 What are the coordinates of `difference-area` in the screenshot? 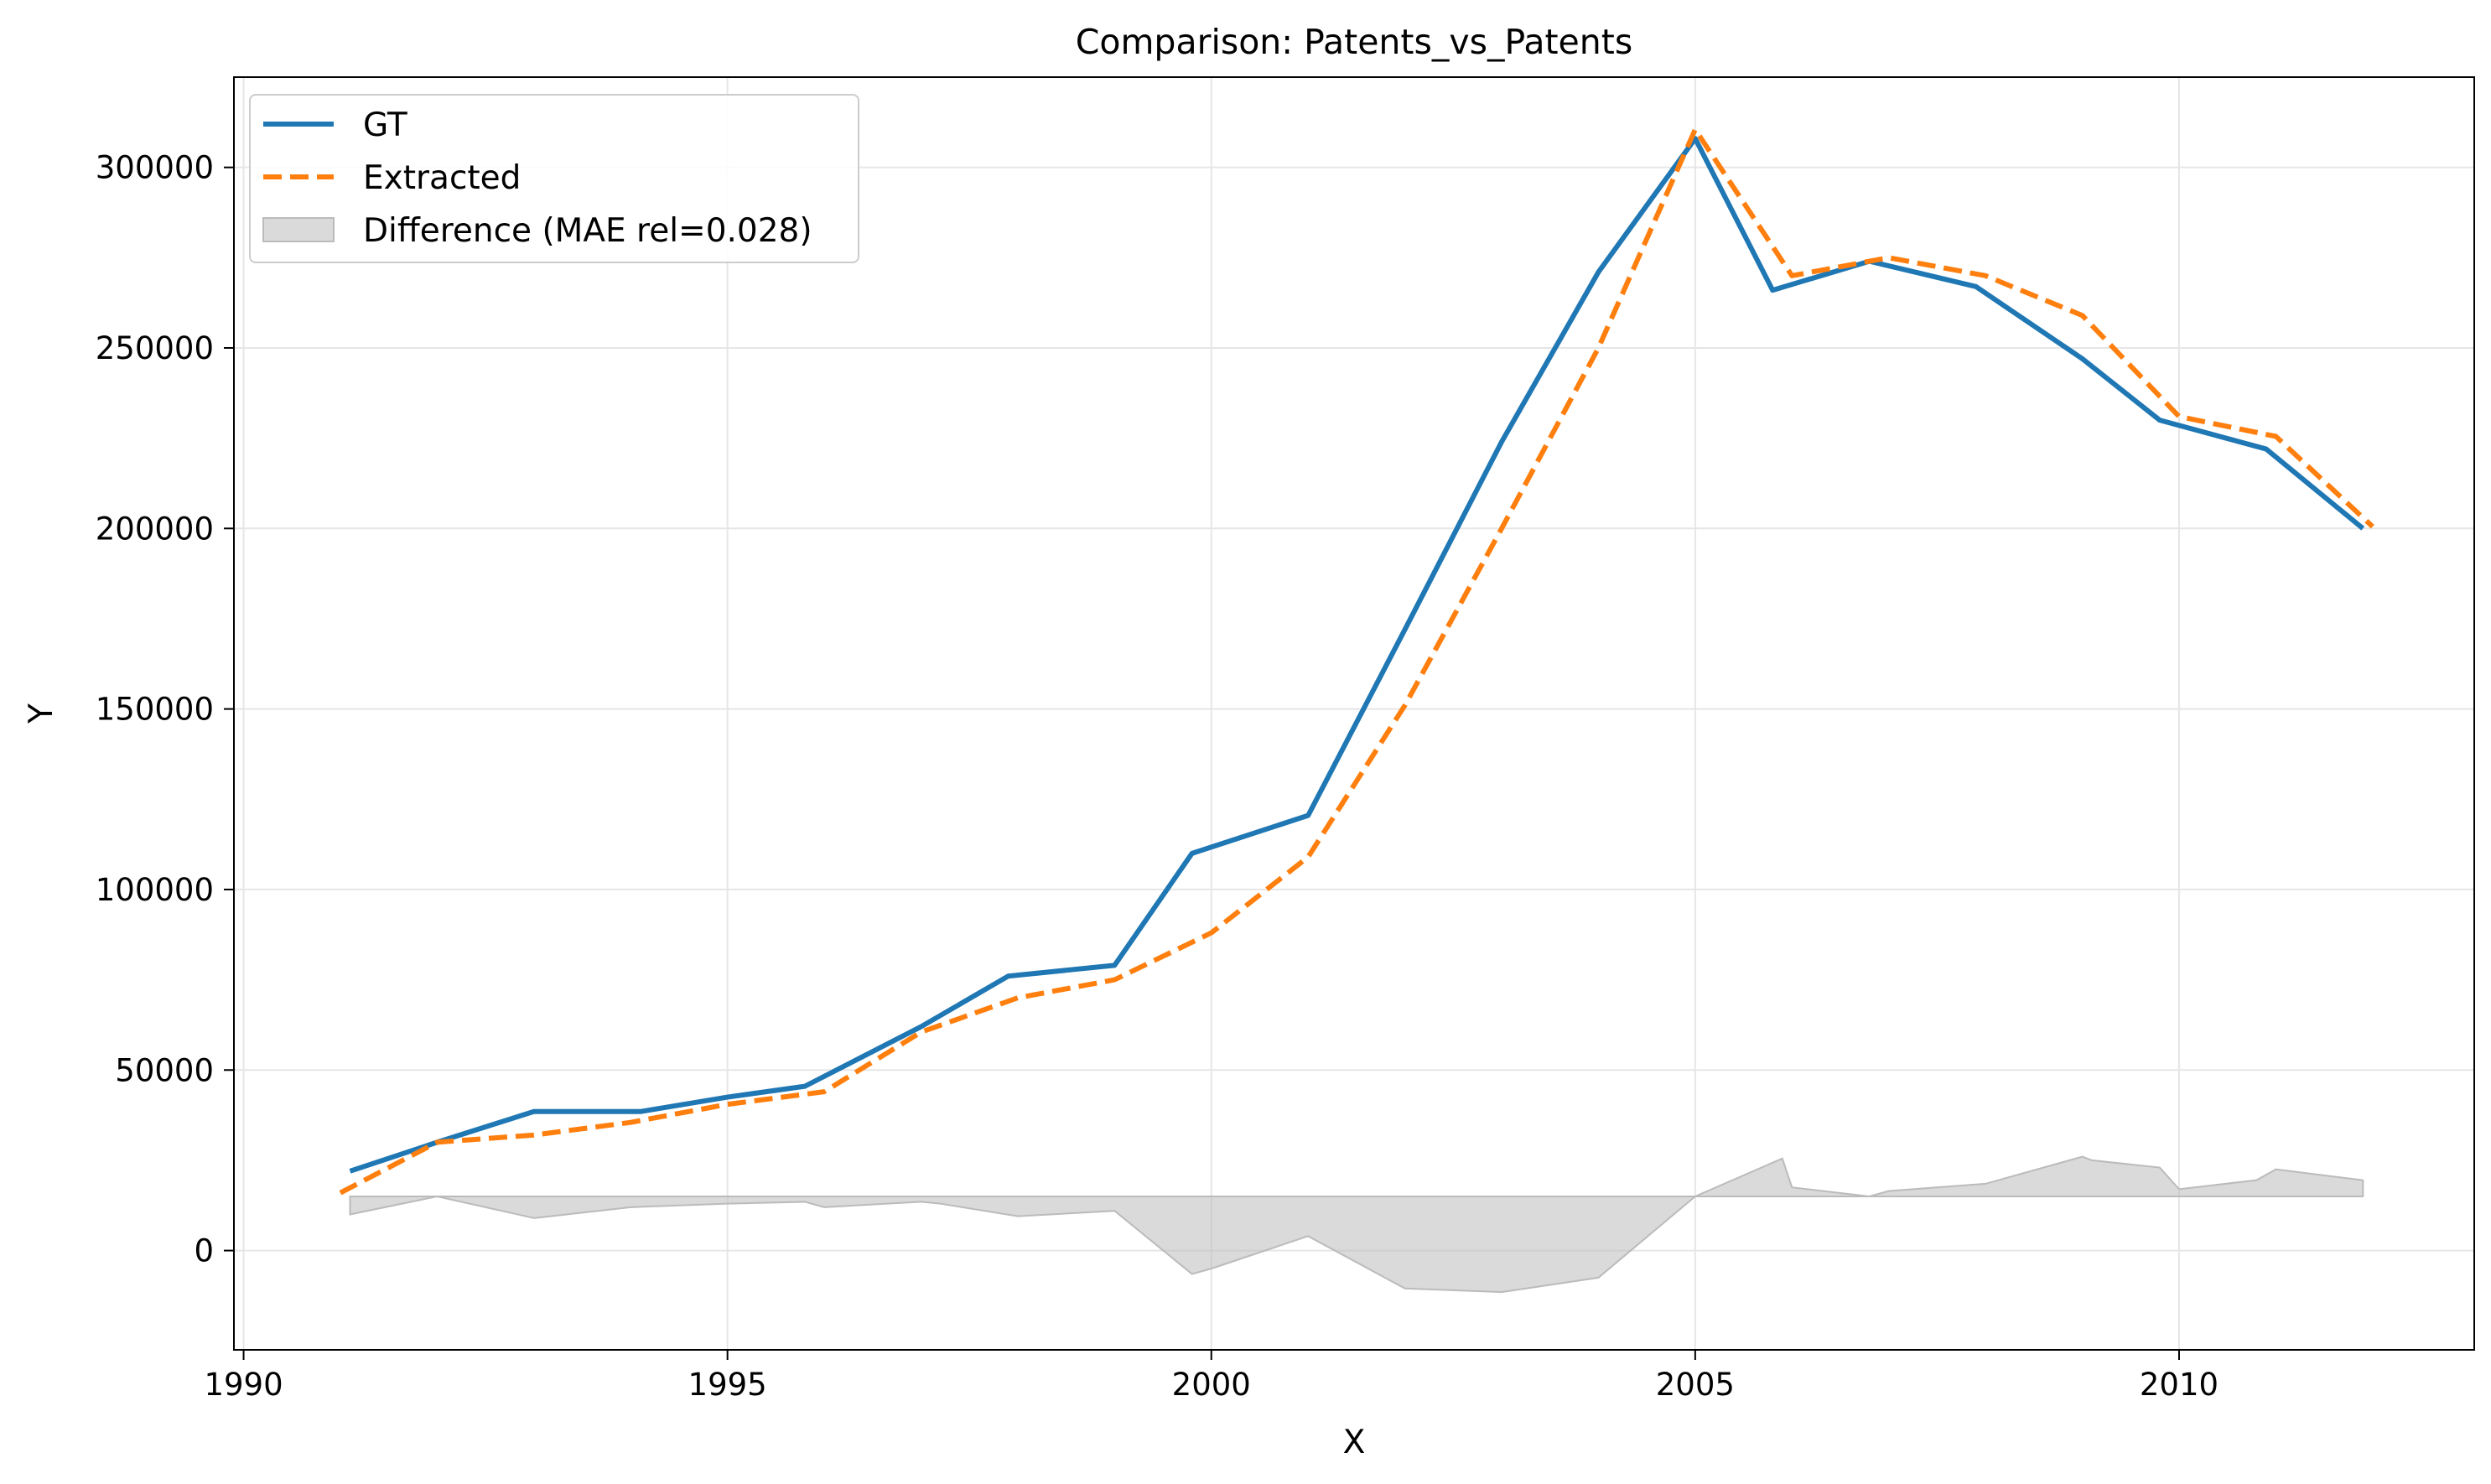 It's located at (1357, 1224).